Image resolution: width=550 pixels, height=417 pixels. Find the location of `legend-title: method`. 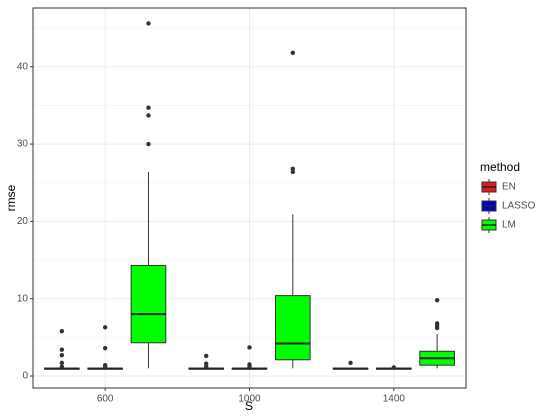

legend-title: method is located at coordinates (500, 167).